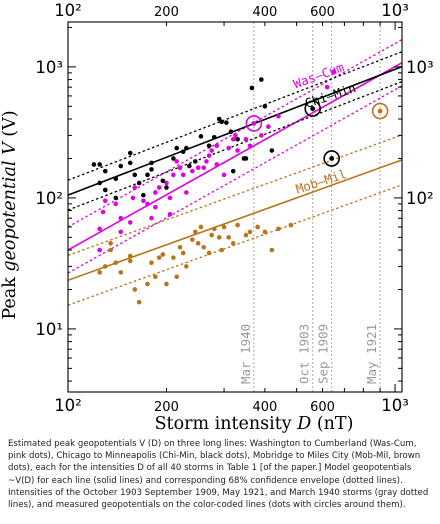 Image resolution: width=440 pixels, height=524 pixels. I want to click on storm-line-label: Mar 1940, so click(245, 354).